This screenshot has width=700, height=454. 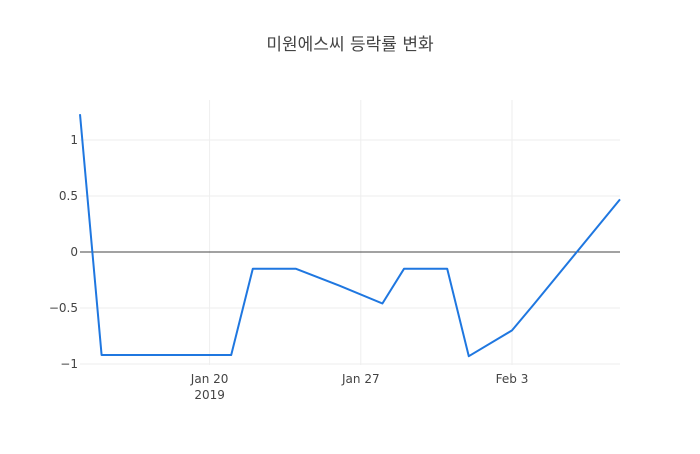 What do you see at coordinates (74, 140) in the screenshot?
I see `y-tick-label: 1` at bounding box center [74, 140].